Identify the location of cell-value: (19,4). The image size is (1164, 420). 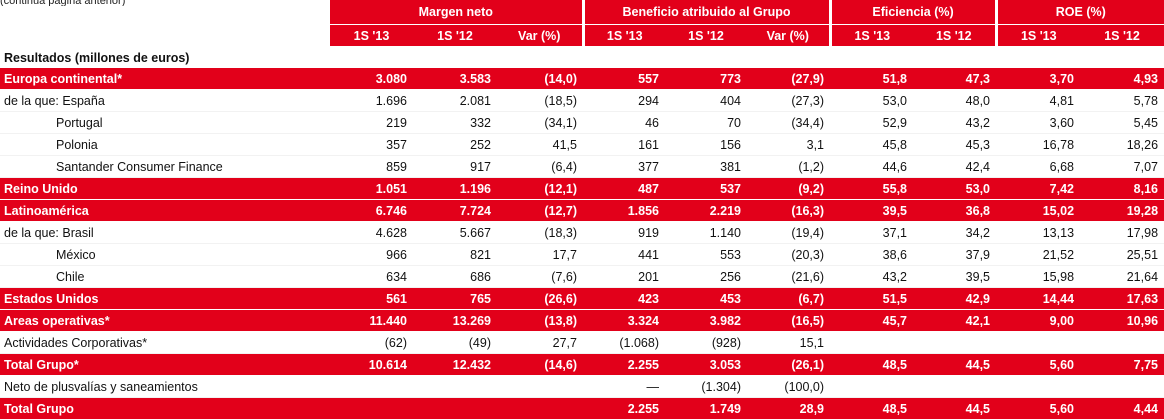
(789, 232).